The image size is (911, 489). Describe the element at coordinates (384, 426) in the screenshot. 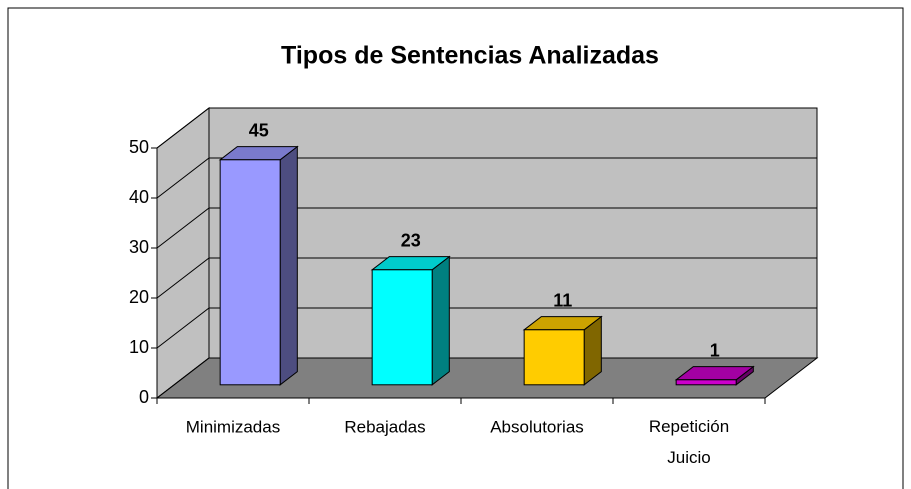

I see `x-tick-label: Rebajadas` at that location.